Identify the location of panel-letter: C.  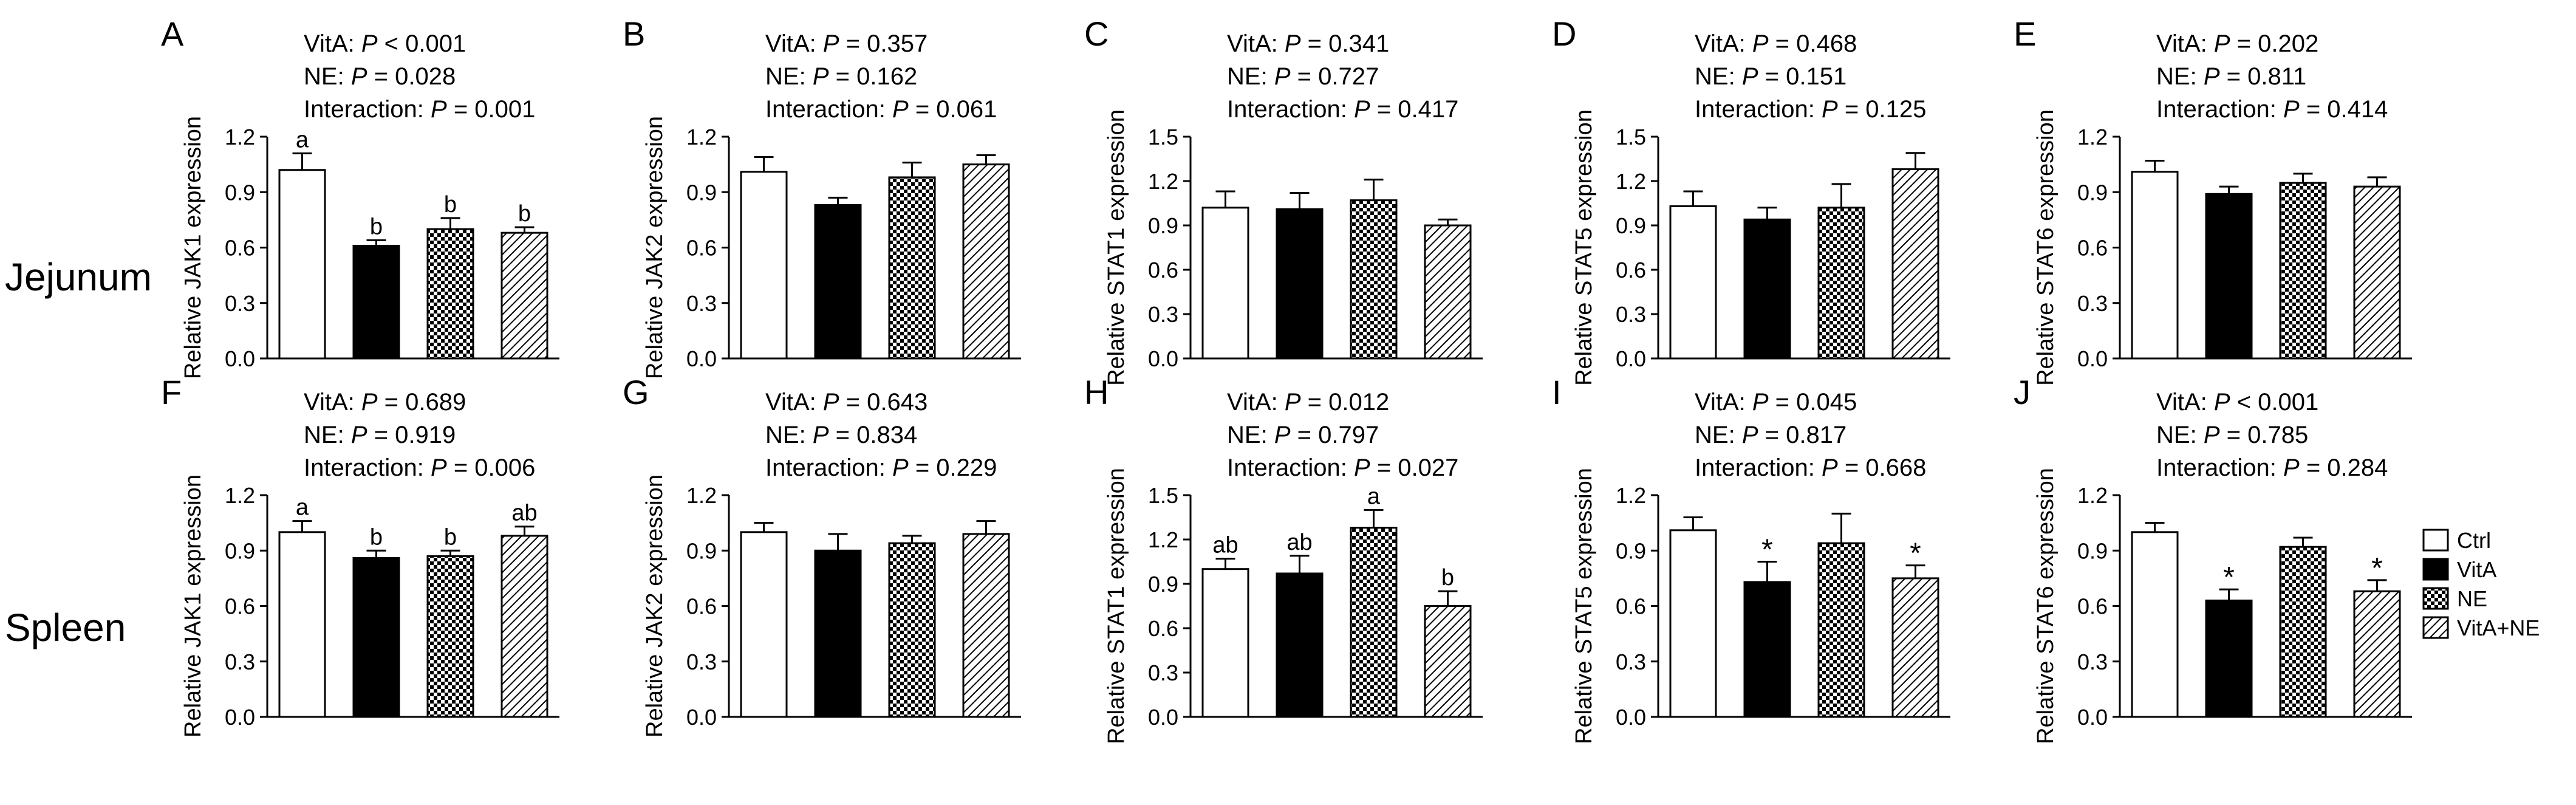
(1096, 34).